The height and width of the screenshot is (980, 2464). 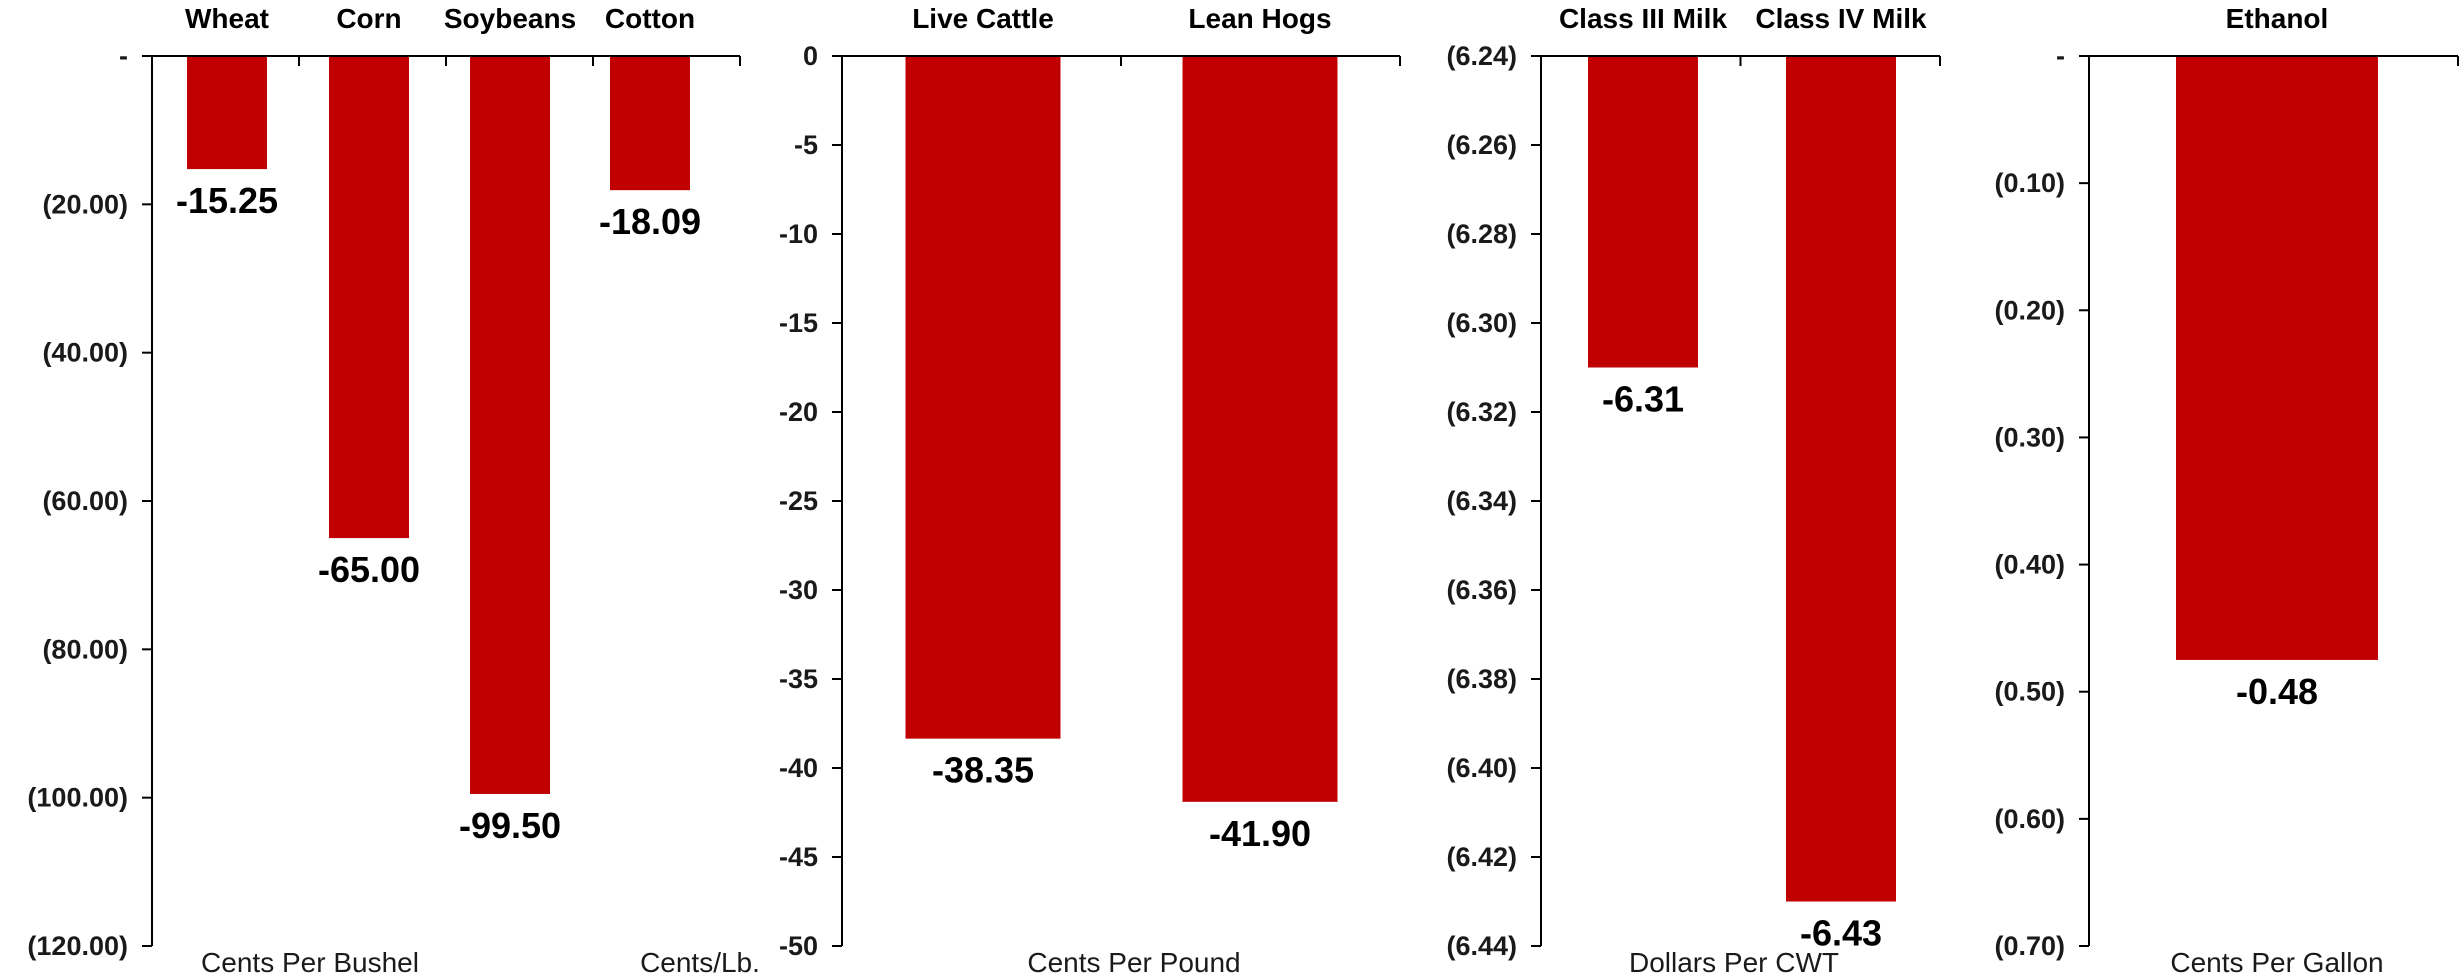 What do you see at coordinates (2029, 183) in the screenshot?
I see `y-tick-label: (0.10)` at bounding box center [2029, 183].